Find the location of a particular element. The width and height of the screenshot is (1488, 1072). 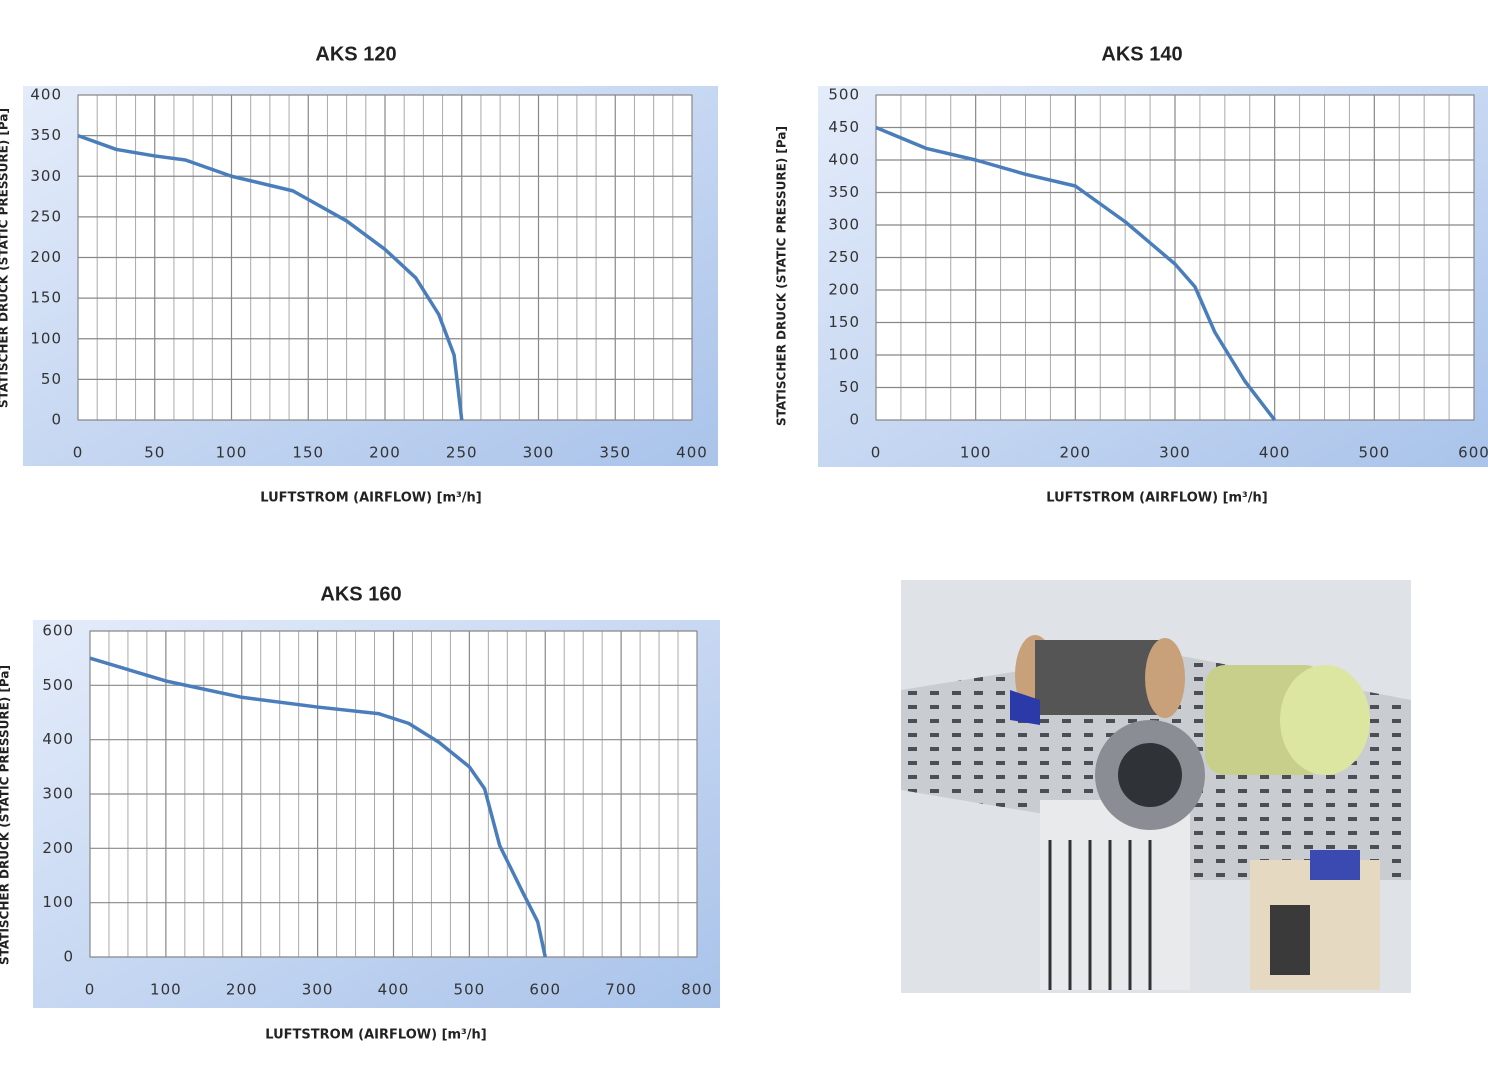

x-tick-label: 250 is located at coordinates (462, 453).